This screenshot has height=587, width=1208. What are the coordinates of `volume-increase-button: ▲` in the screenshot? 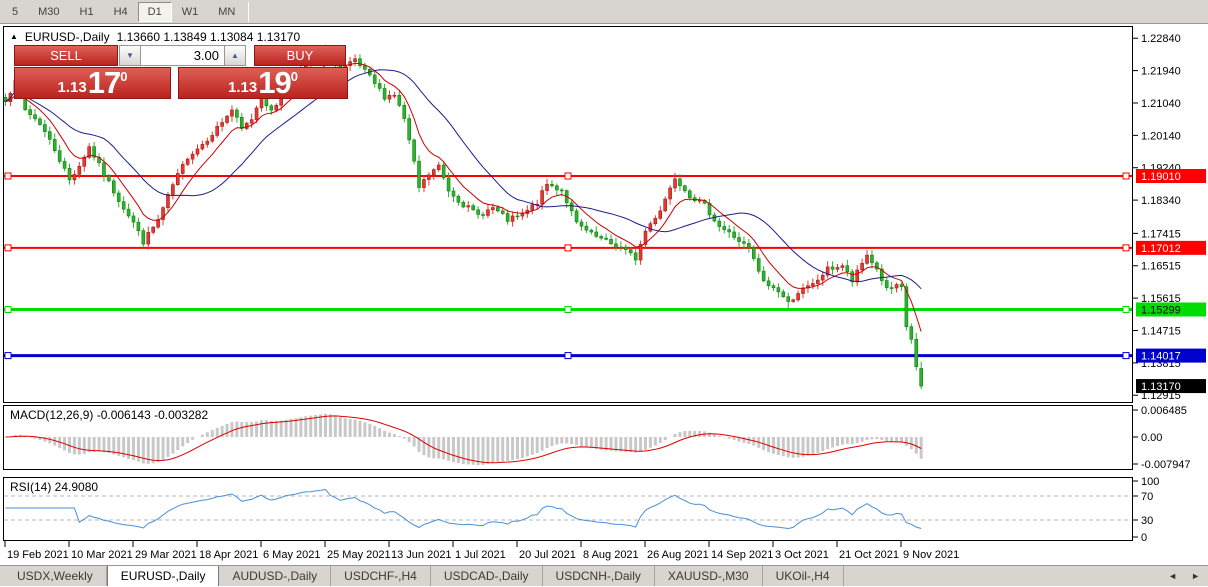 It's located at (235, 55).